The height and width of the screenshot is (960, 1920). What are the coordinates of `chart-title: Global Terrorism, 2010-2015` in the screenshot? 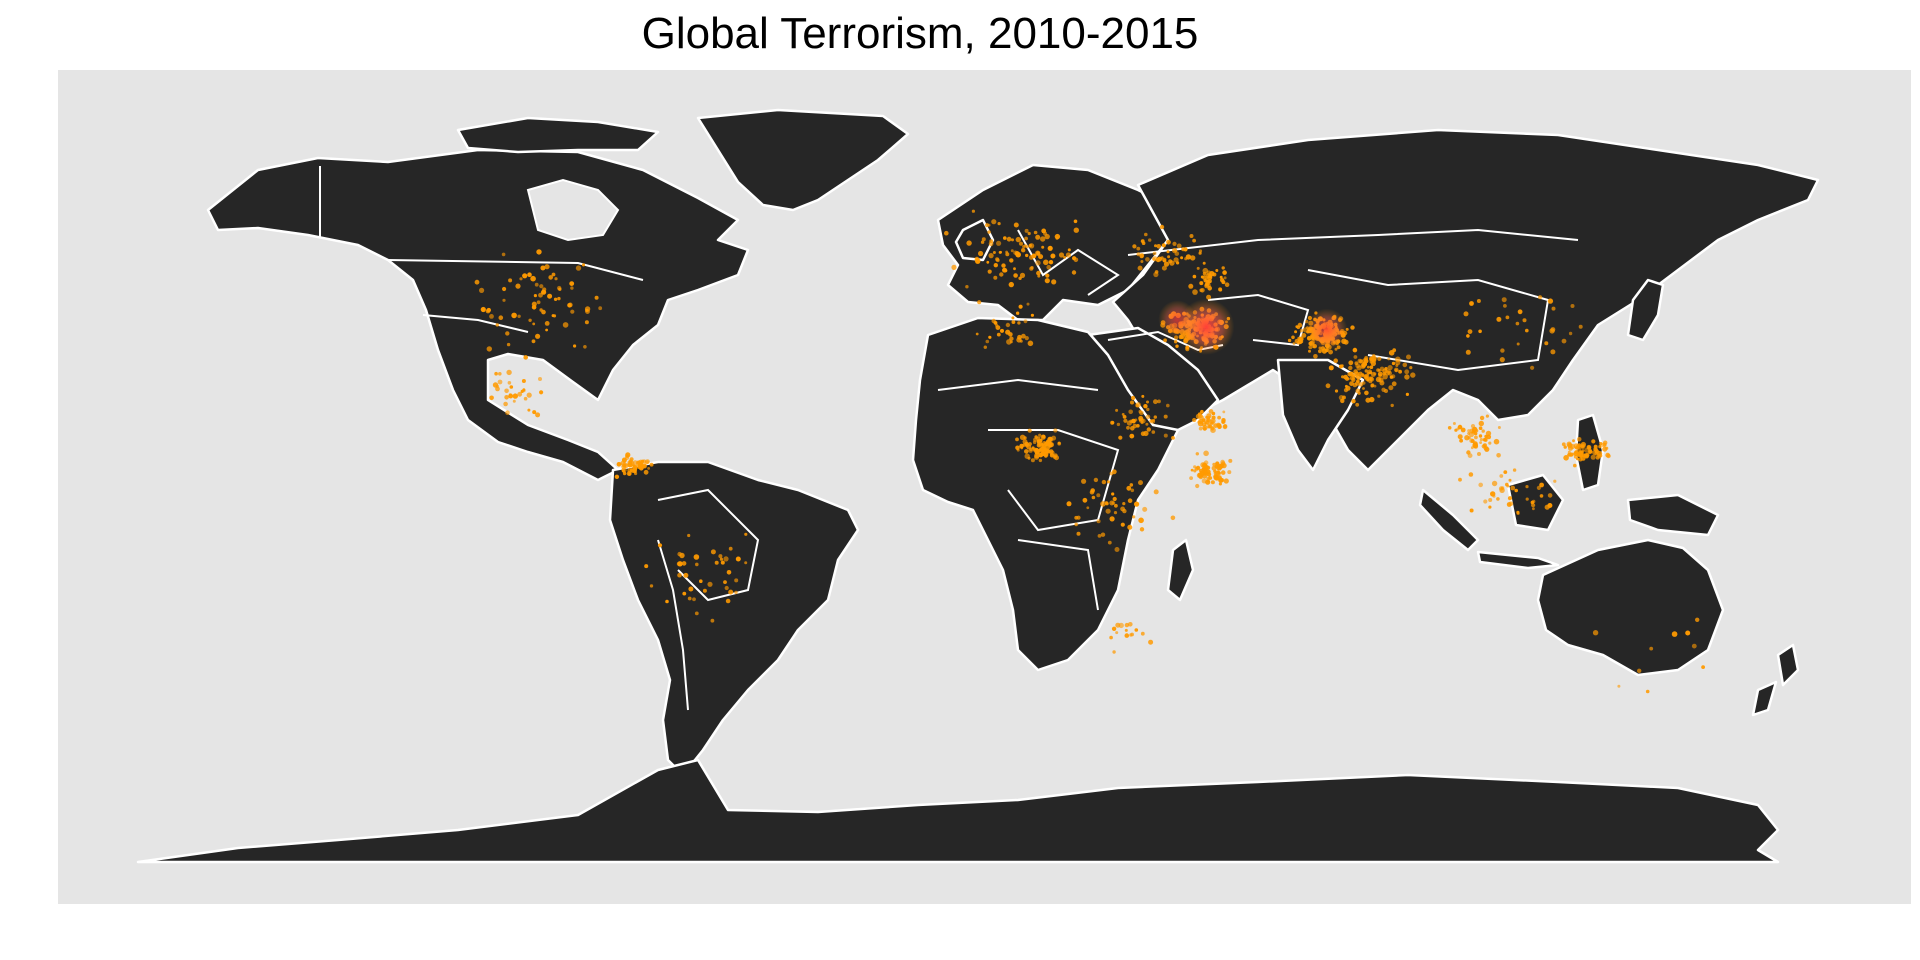 It's located at (920, 33).